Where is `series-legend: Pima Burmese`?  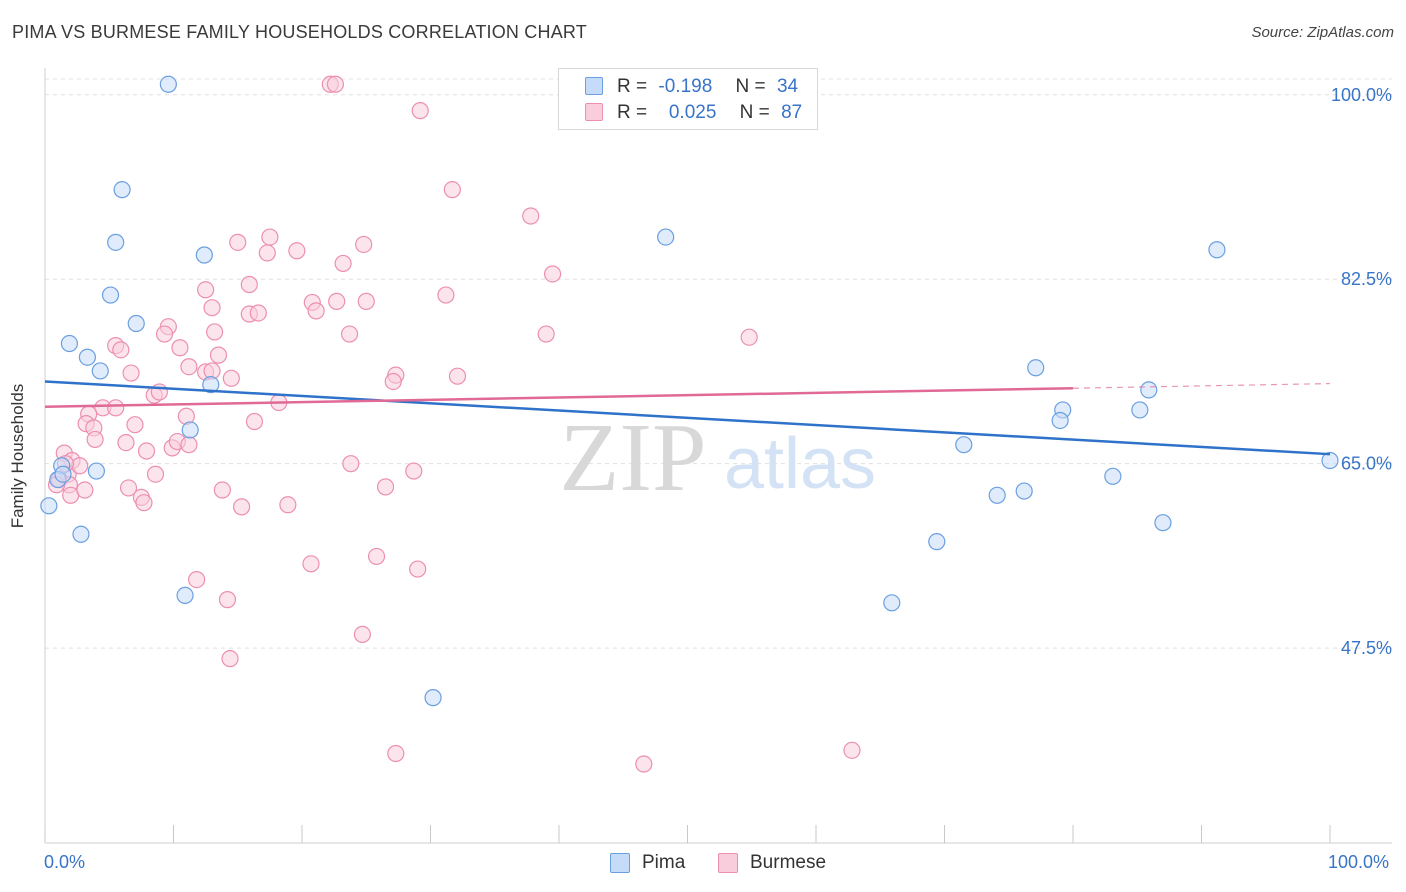
series-legend: Pima Burmese is located at coordinates (703, 865).